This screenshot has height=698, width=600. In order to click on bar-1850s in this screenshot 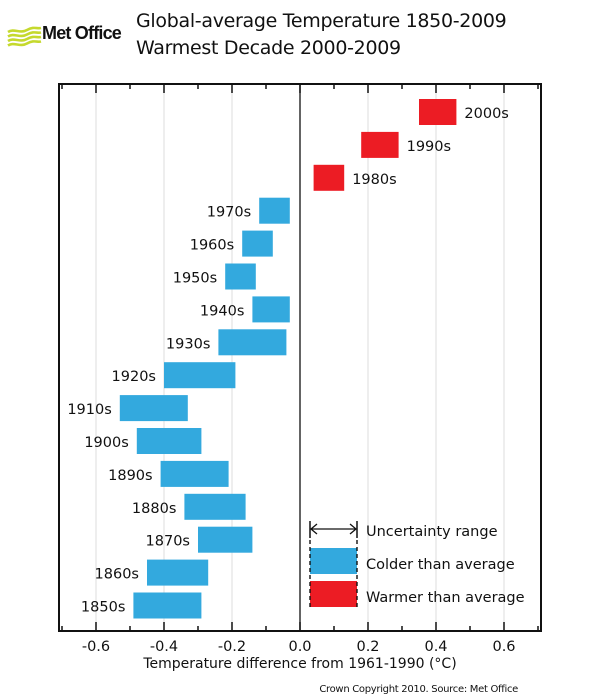, I will do `click(167, 605)`.